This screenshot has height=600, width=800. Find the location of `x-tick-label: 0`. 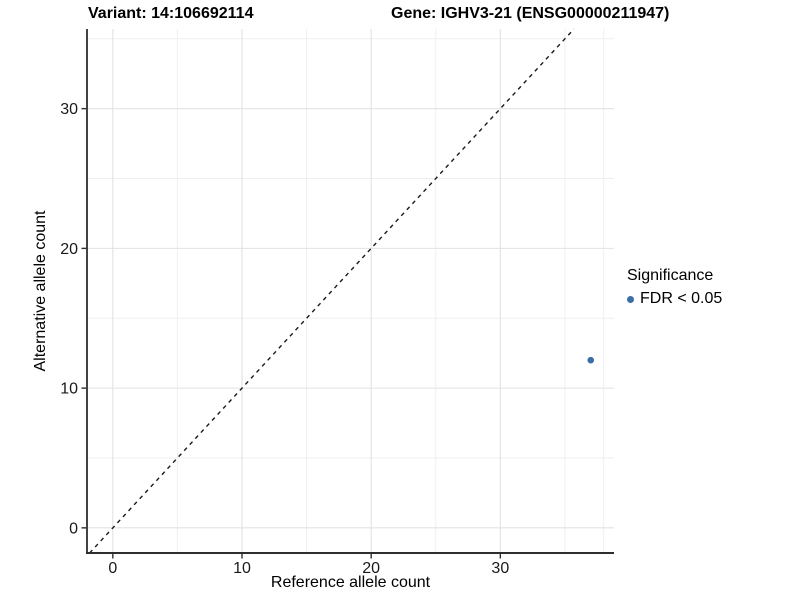

x-tick-label: 0 is located at coordinates (112, 568).